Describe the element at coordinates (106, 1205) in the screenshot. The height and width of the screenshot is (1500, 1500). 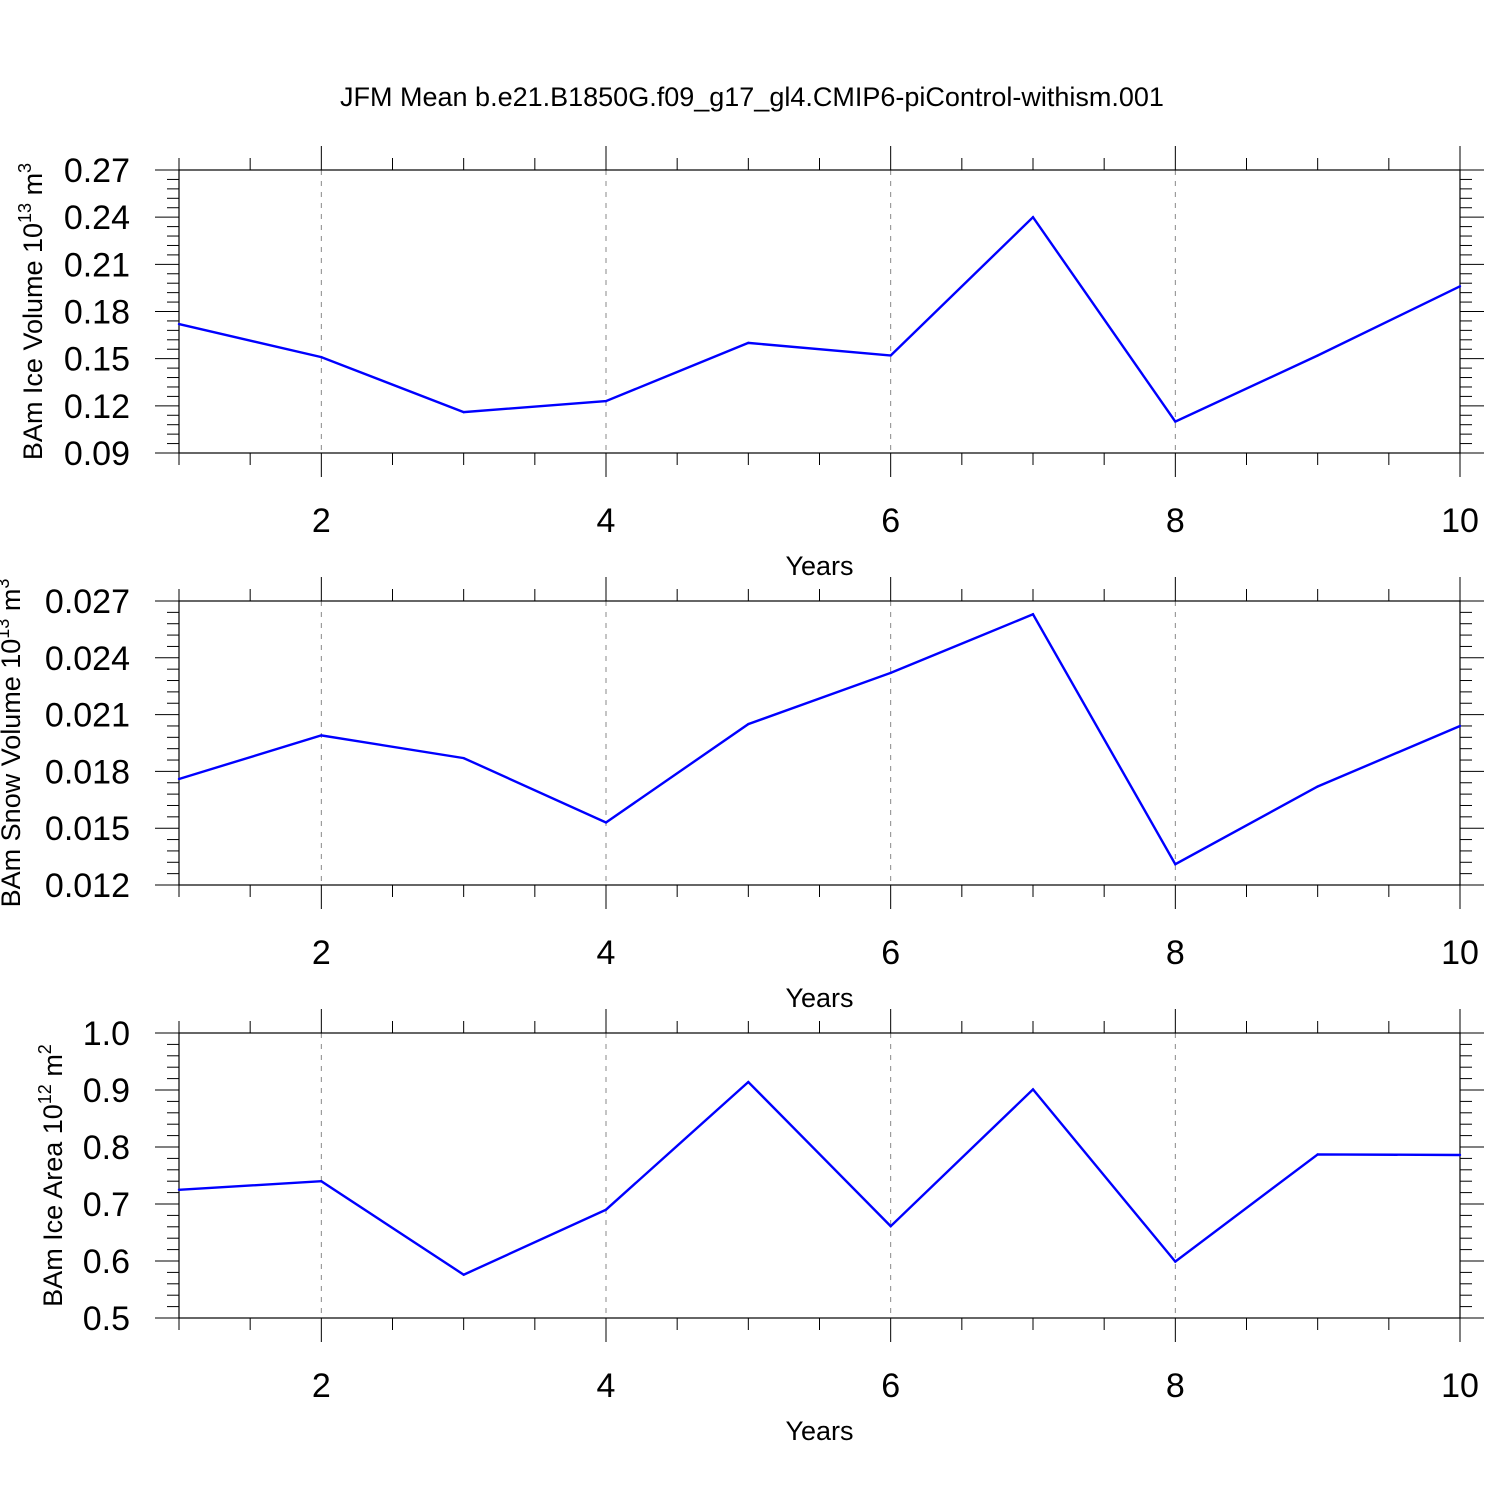
I see `y-tick-label: 0.7` at that location.